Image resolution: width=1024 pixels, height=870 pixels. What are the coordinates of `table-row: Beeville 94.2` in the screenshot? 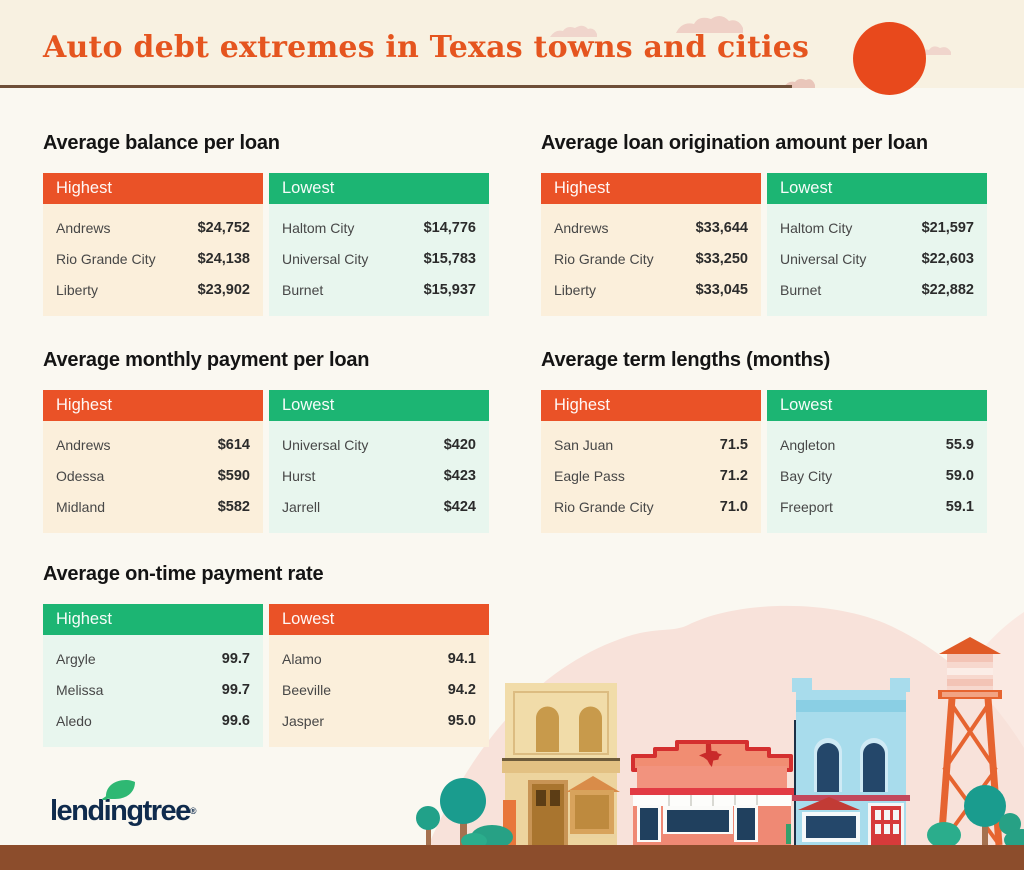 It's located at (379, 689).